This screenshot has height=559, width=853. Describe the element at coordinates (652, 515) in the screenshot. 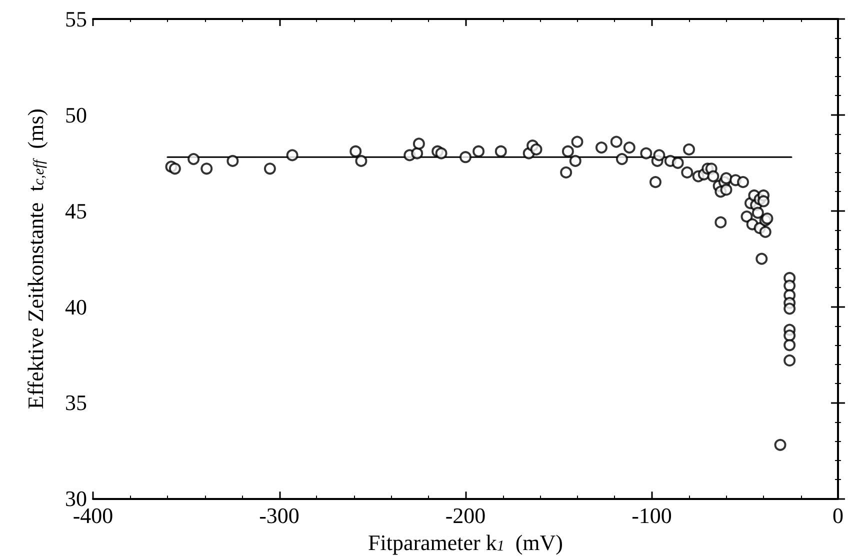

I see `x-tick-label: -100` at that location.